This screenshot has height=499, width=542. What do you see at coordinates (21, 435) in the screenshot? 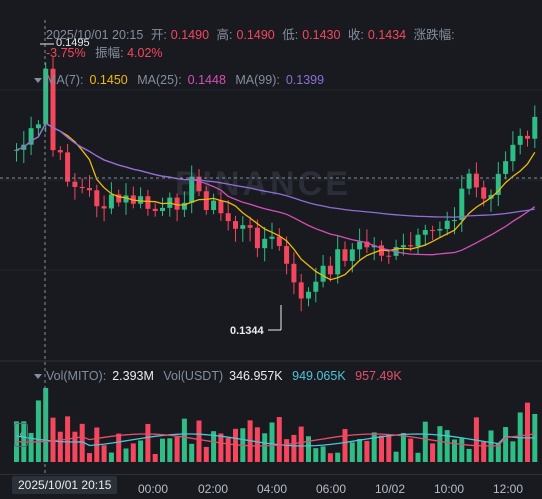
I see `scroll-left-icon: ‹` at bounding box center [21, 435].